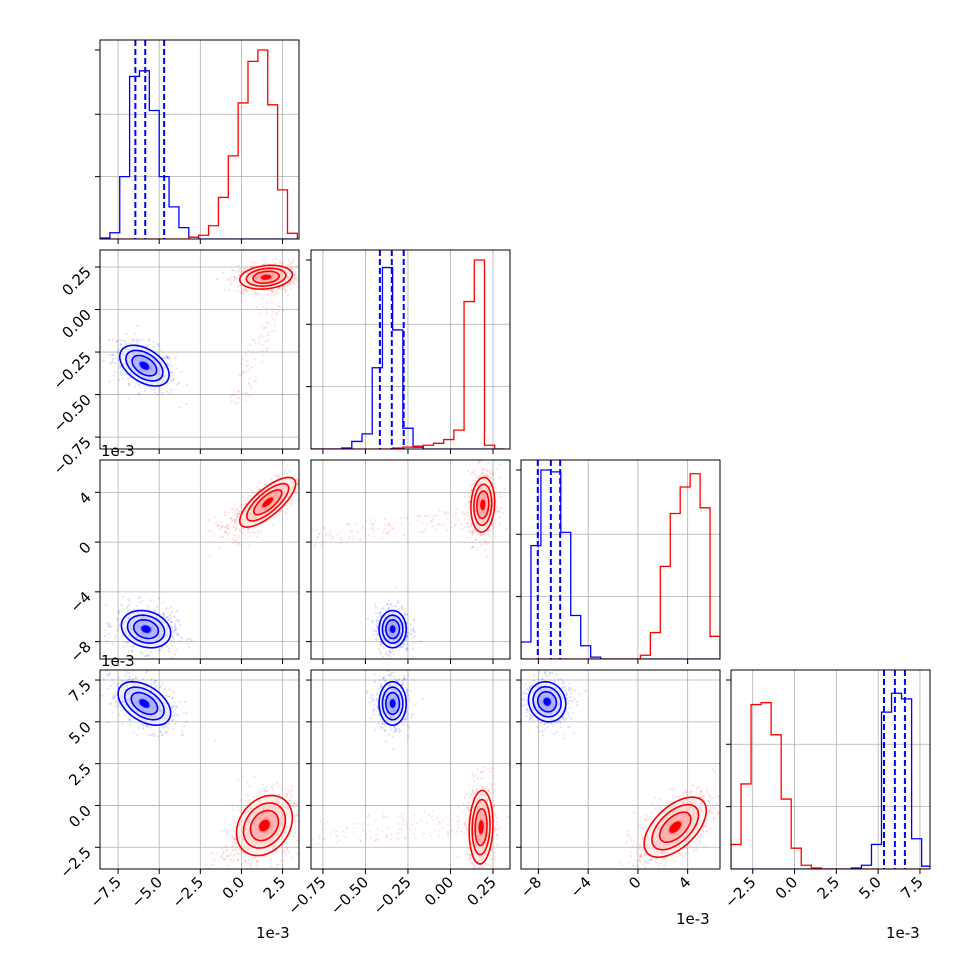 This screenshot has height=970, width=970. I want to click on contour-blue-line, so click(393, 629).